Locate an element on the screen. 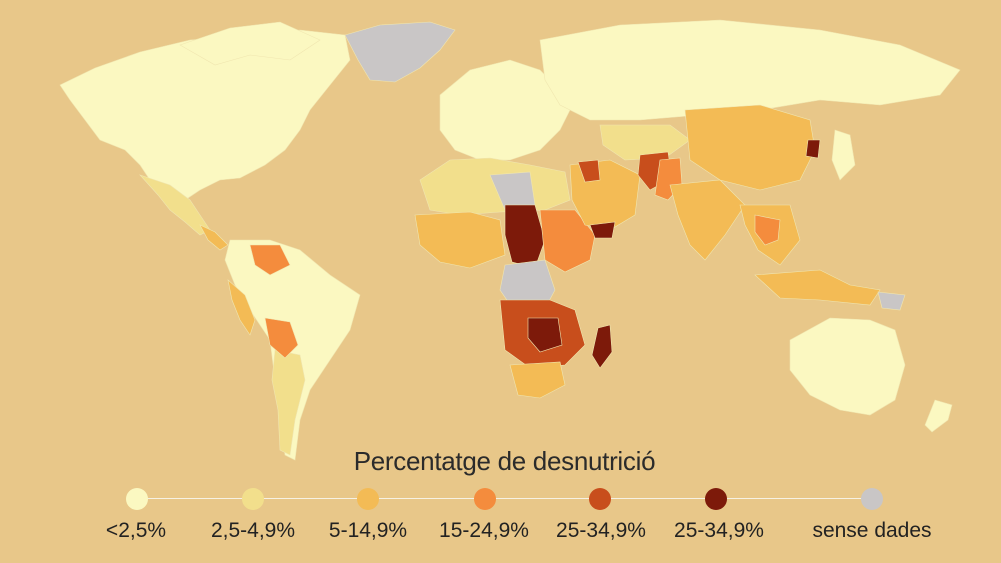  region-russia is located at coordinates (750, 70).